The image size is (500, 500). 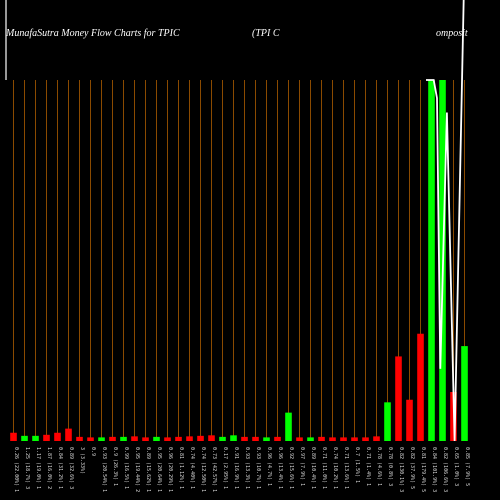 What do you see at coordinates (357, 465) in the screenshot?
I see `x-tick-label: 0.7 (1.5%) 1` at bounding box center [357, 465].